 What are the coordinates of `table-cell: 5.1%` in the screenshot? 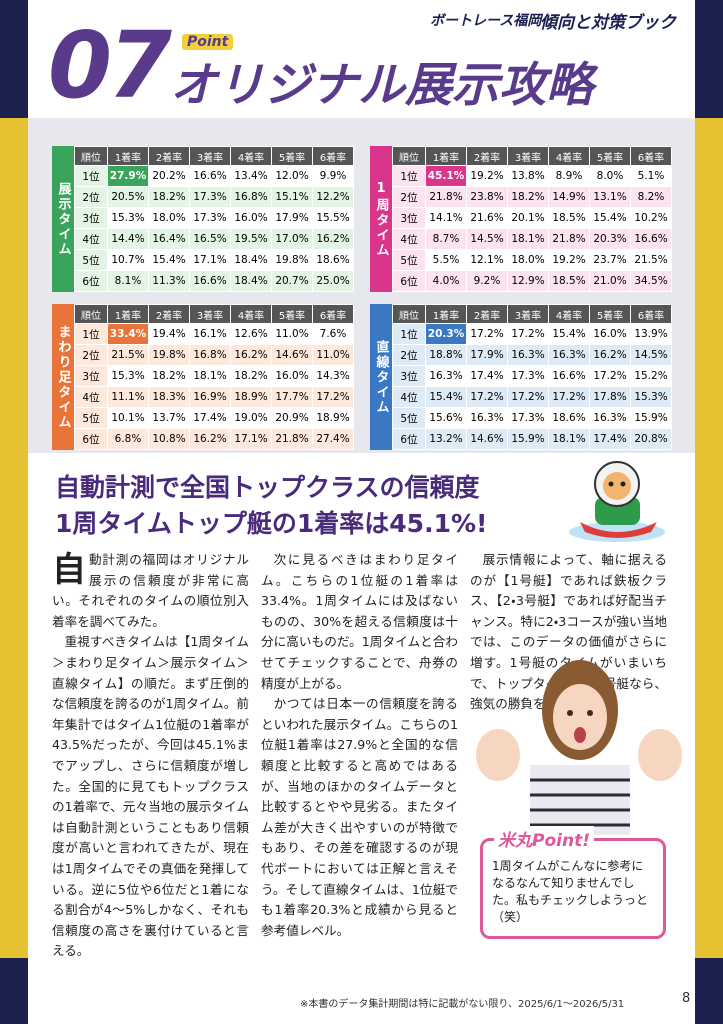 It's located at (651, 176).